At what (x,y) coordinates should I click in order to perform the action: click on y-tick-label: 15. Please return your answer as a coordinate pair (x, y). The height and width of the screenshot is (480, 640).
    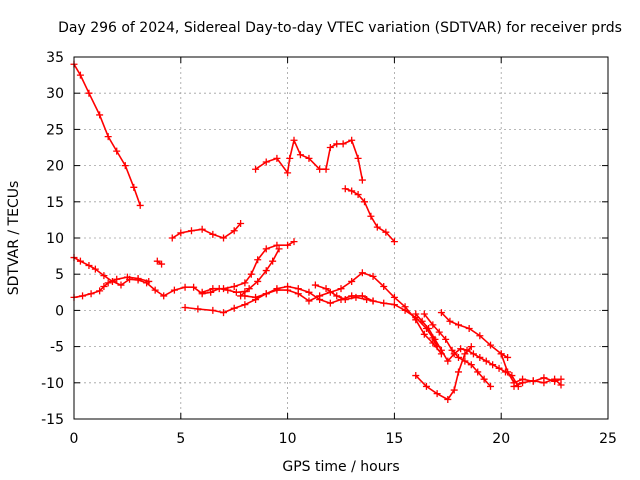
    Looking at the image, I should click on (55, 203).